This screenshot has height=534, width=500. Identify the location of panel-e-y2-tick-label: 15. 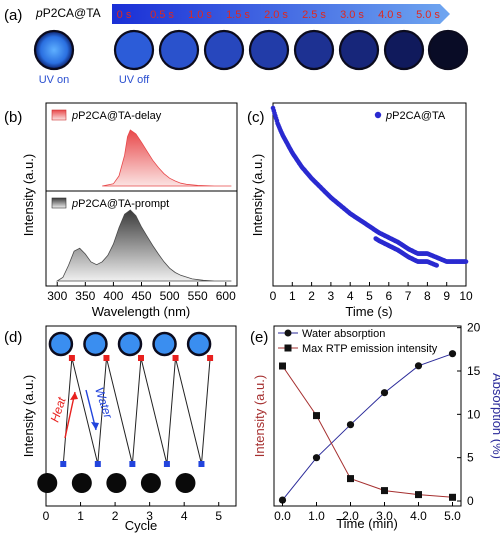
(474, 371).